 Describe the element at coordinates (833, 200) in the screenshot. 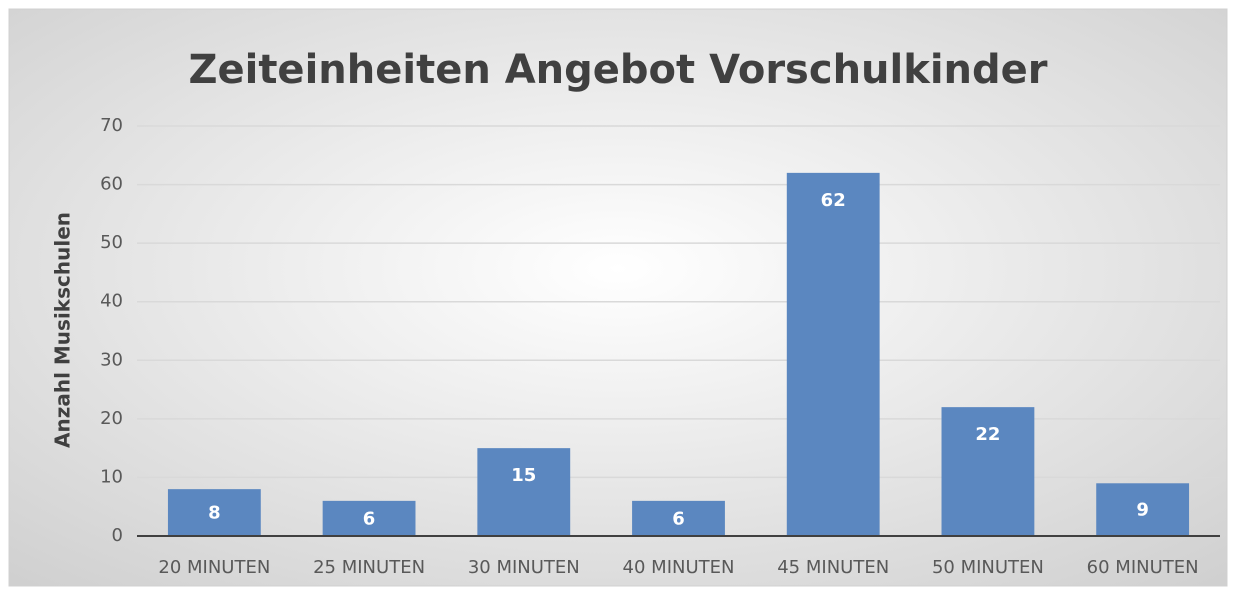

I see `data-label: 62` at that location.